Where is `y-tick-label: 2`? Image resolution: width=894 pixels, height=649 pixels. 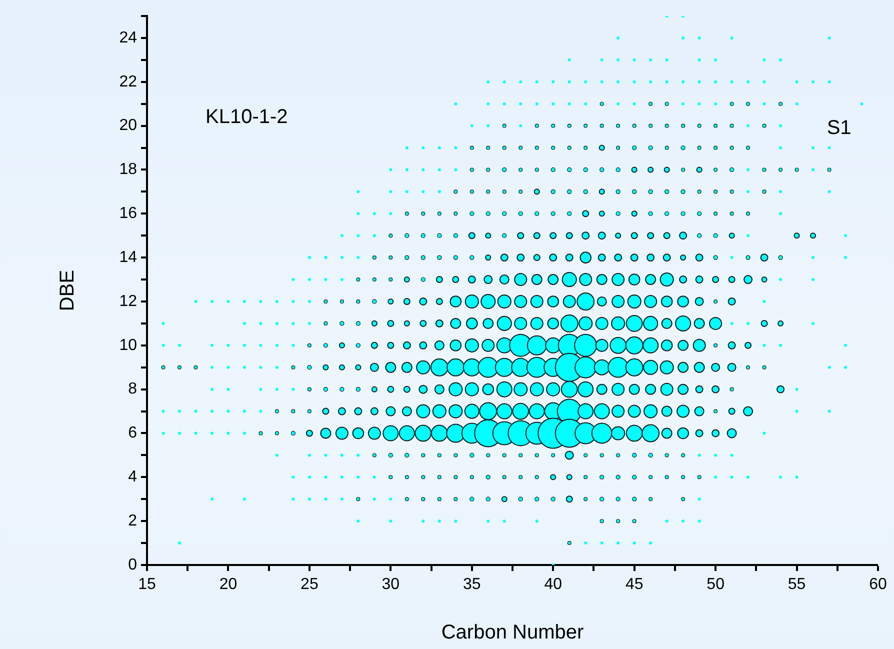 y-tick-label: 2 is located at coordinates (133, 521).